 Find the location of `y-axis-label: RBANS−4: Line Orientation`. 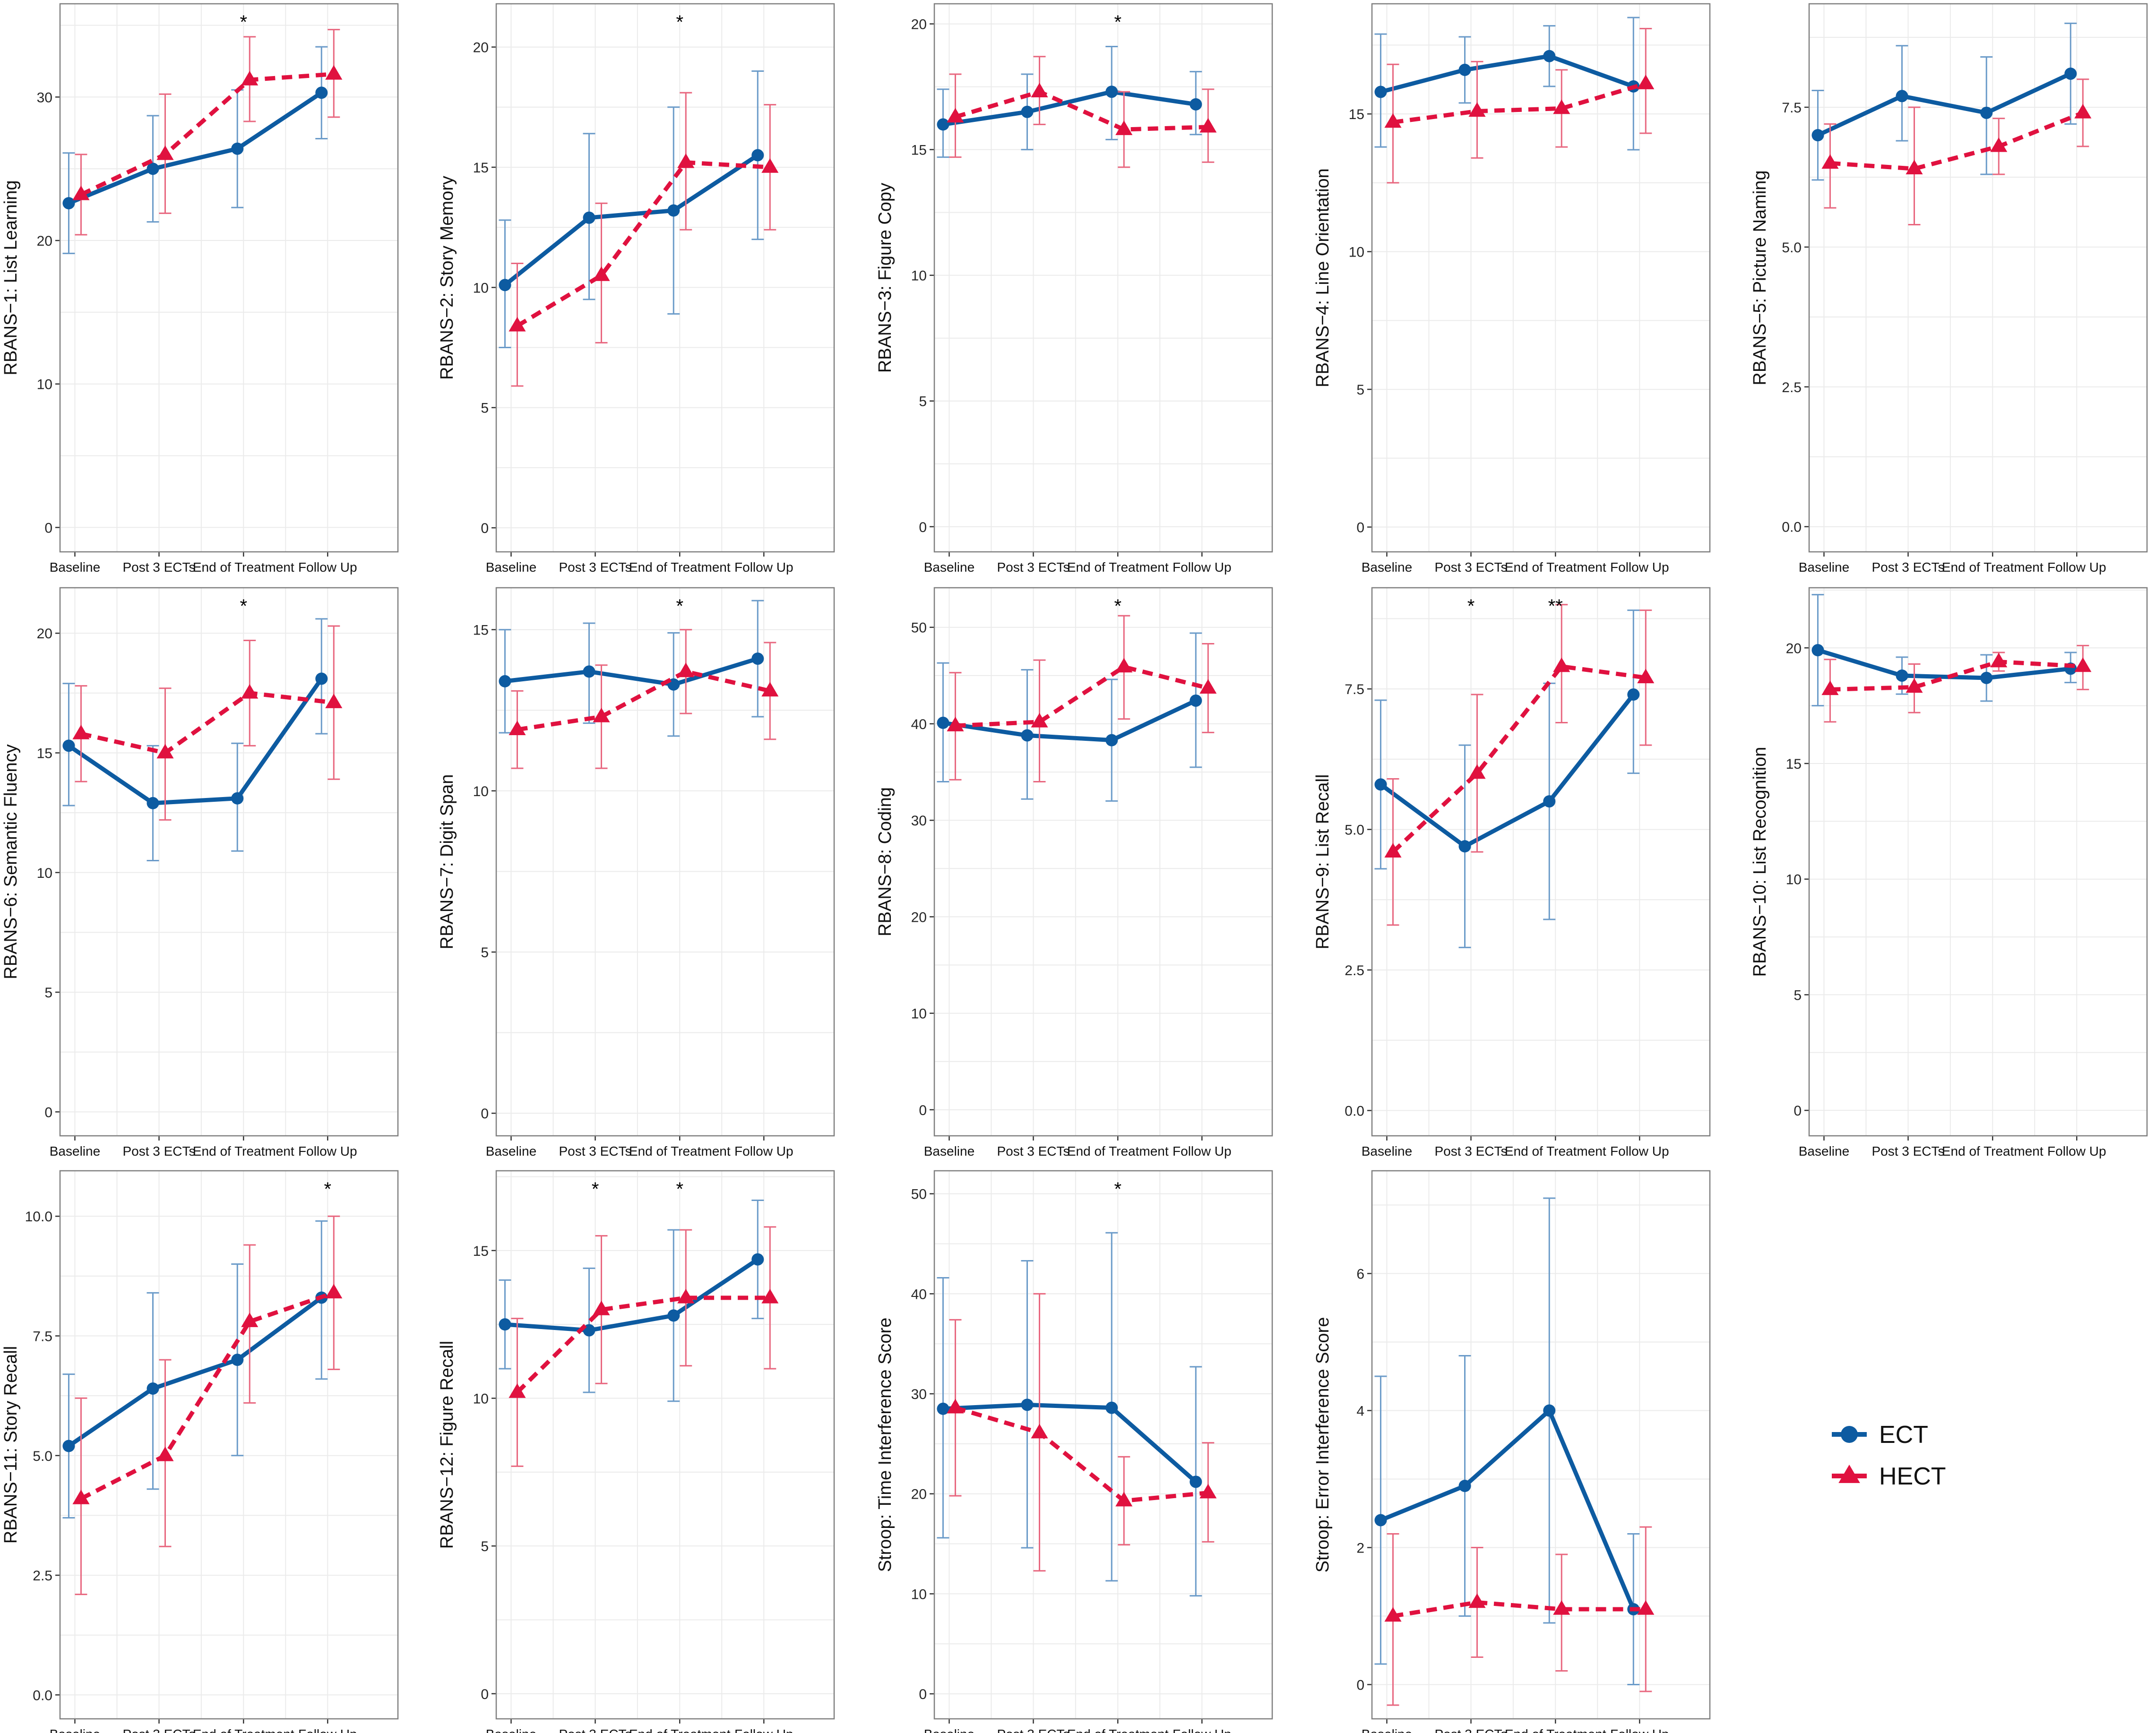

y-axis-label: RBANS−4: Line Orientation is located at coordinates (1323, 277).